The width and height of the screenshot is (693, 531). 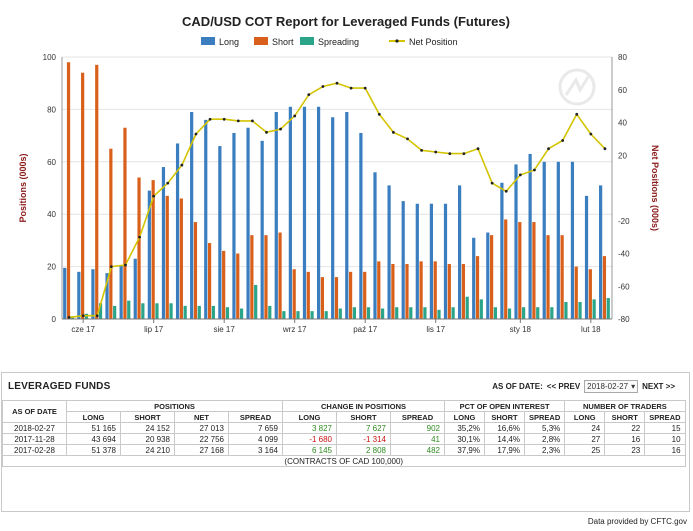 I want to click on x-tick-label: lip 17, so click(x=154, y=329).